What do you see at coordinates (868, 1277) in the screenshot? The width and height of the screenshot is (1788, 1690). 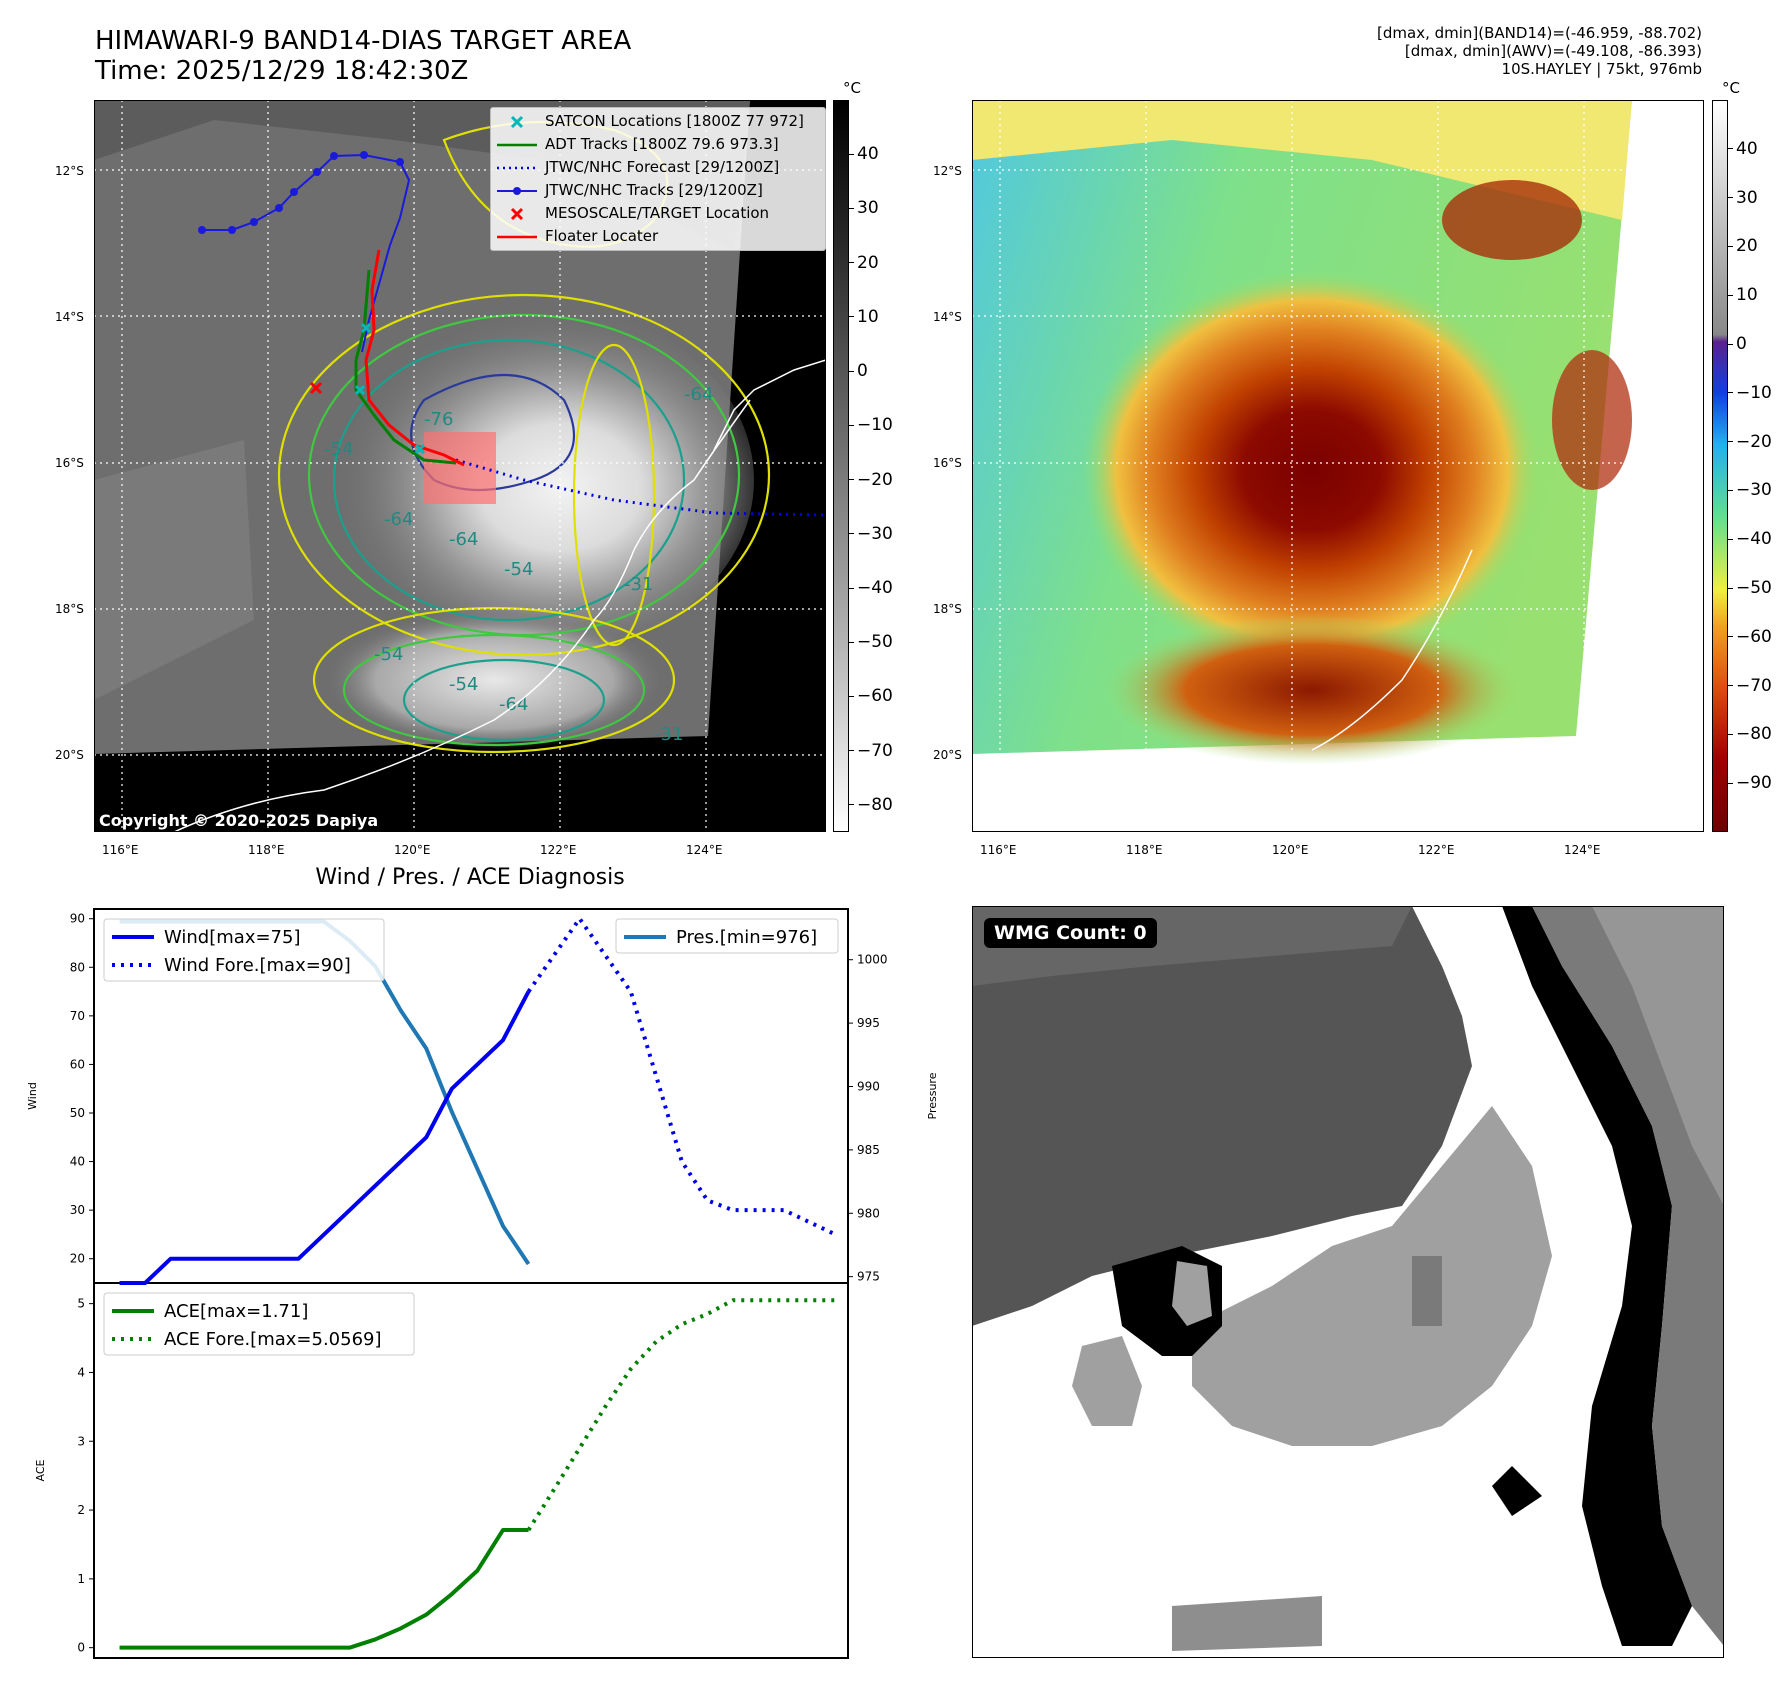 I see `pressure-tick-label: 975` at bounding box center [868, 1277].